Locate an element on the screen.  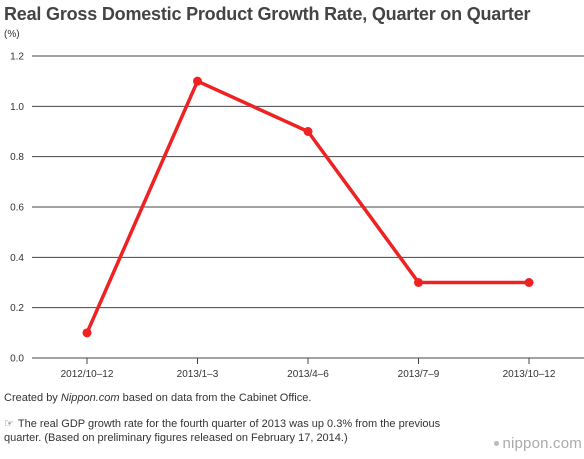
pointing-hand-icon: ☞ is located at coordinates (9, 424).